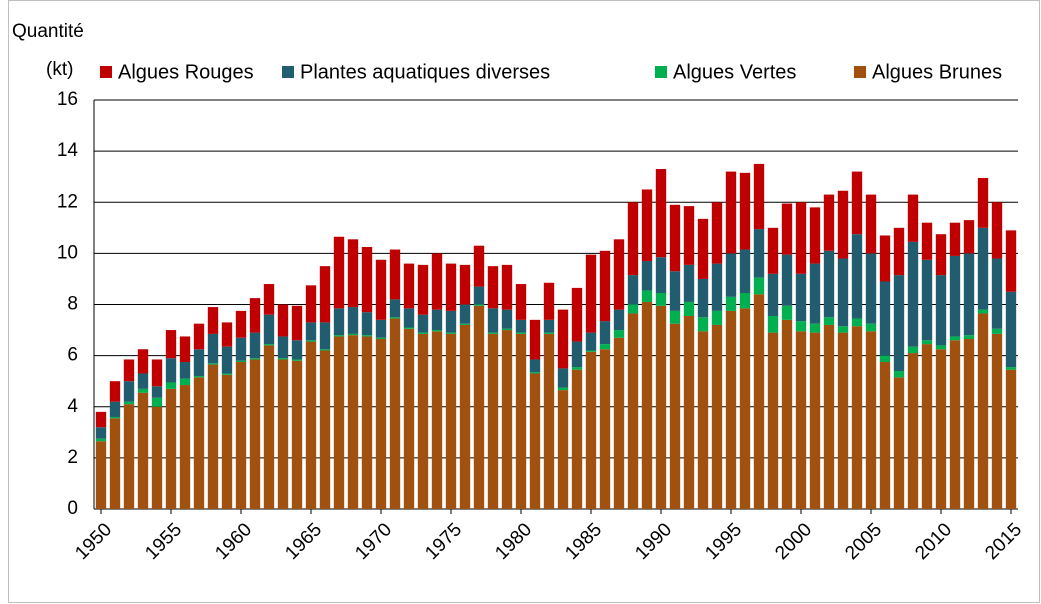 This screenshot has height=604, width=1041. I want to click on y-tick-label: 10, so click(67, 252).